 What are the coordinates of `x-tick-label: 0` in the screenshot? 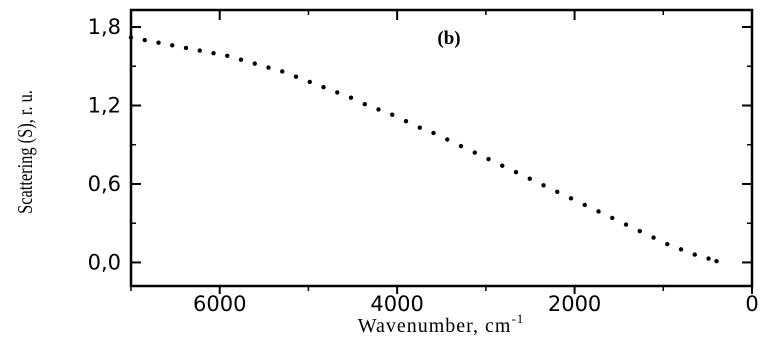 It's located at (751, 304).